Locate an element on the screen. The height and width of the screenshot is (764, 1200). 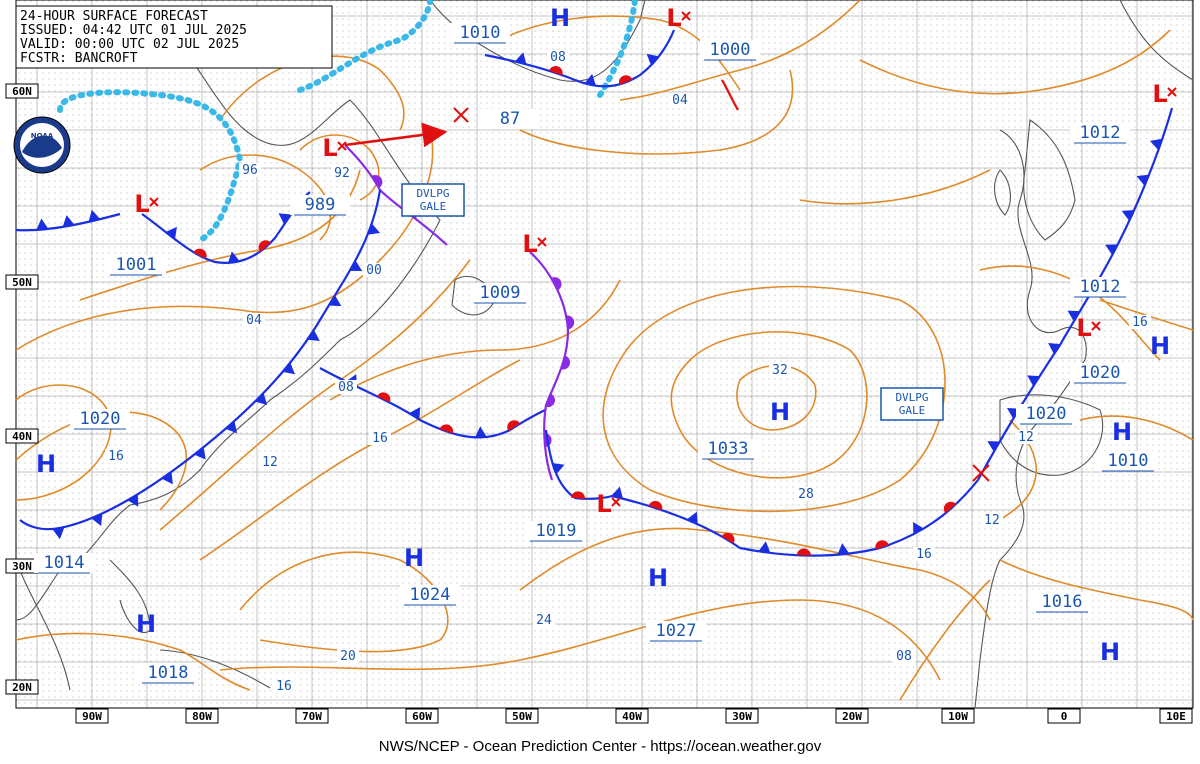
isobar-label: 32 is located at coordinates (780, 370).